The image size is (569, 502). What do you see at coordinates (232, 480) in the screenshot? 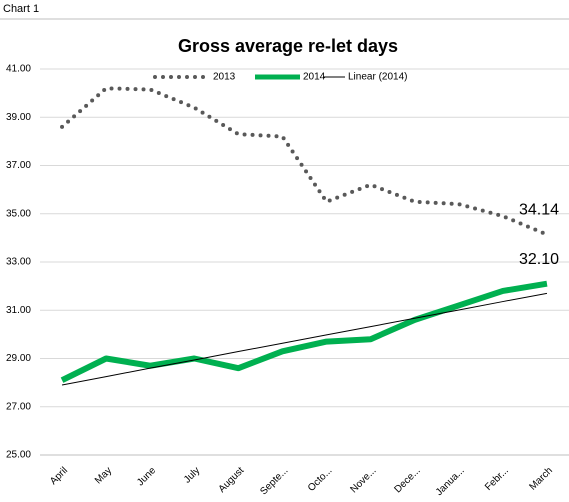
I see `x-tick-label: August` at bounding box center [232, 480].